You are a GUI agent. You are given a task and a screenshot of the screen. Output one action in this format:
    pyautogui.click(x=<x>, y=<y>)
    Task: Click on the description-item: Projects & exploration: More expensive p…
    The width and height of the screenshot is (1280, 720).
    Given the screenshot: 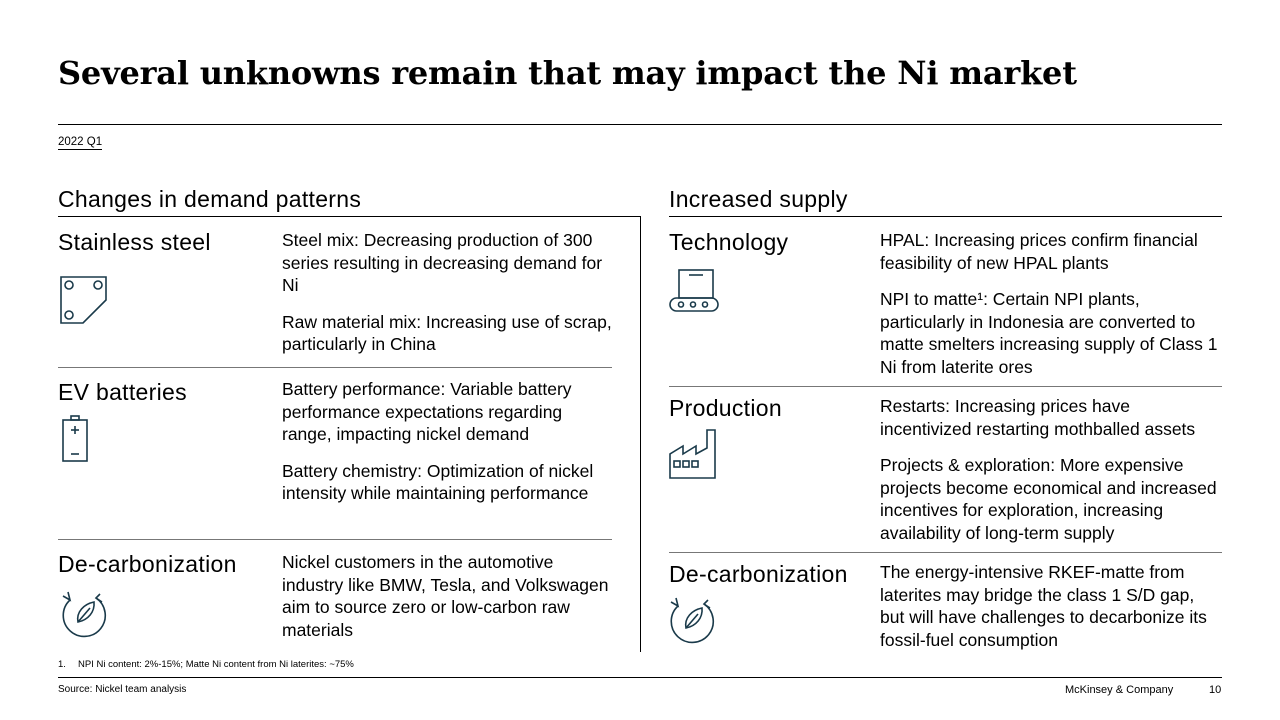 What is the action you would take?
    pyautogui.click(x=1048, y=499)
    